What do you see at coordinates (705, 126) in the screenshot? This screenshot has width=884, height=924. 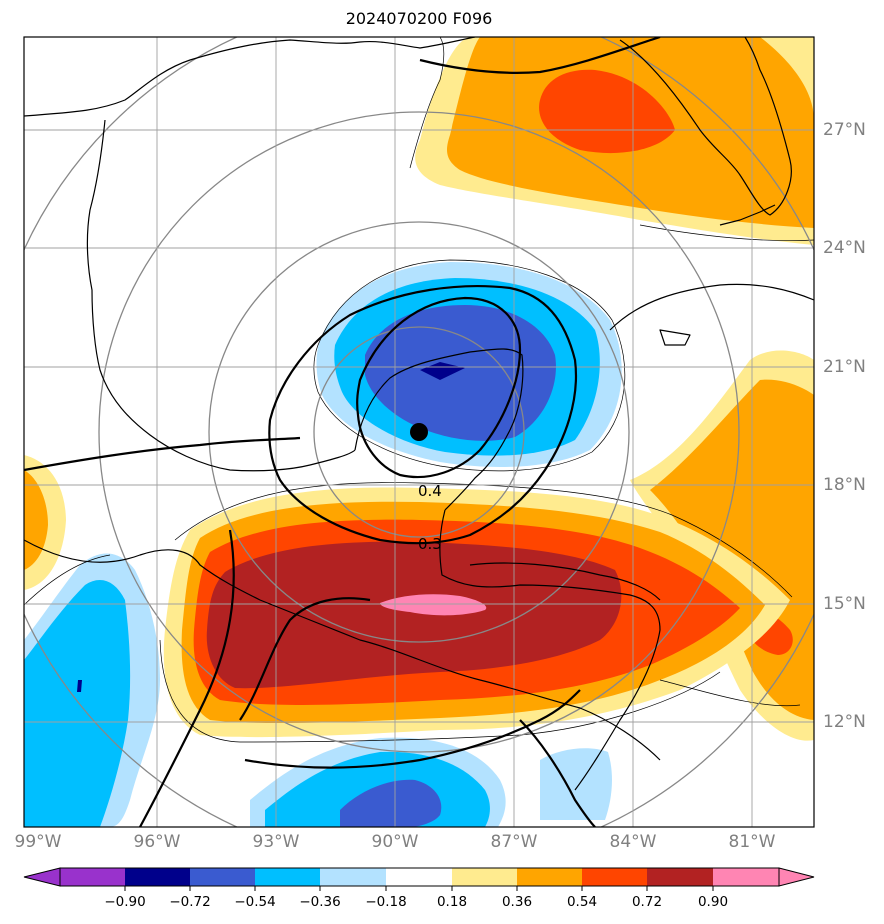 I see `florida-peninsula` at bounding box center [705, 126].